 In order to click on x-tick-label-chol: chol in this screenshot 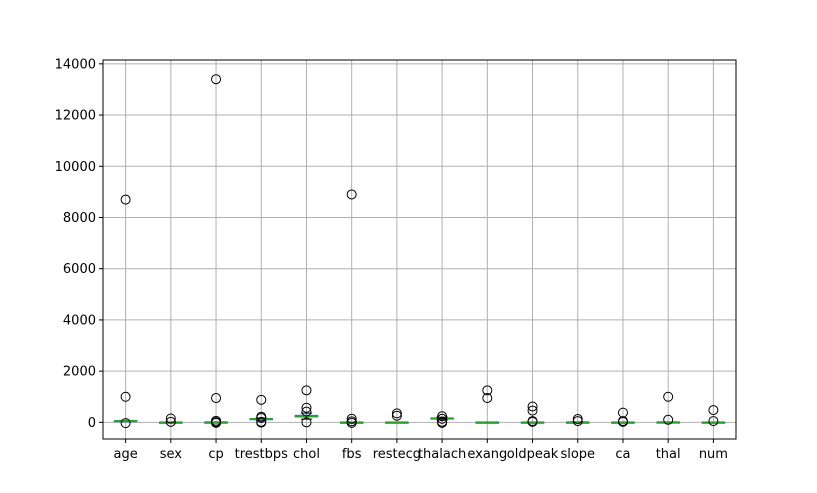, I will do `click(306, 454)`.